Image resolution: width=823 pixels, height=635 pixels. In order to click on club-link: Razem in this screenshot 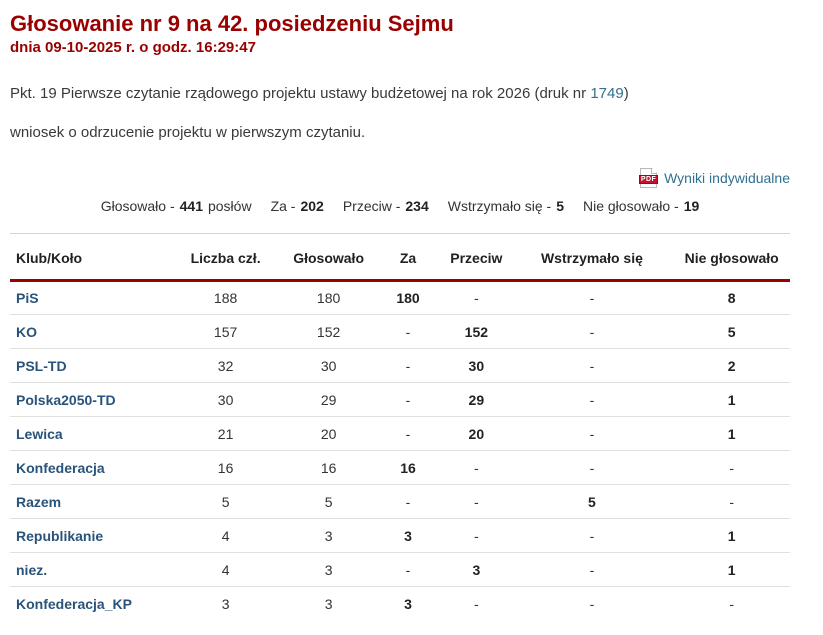, I will do `click(39, 501)`.